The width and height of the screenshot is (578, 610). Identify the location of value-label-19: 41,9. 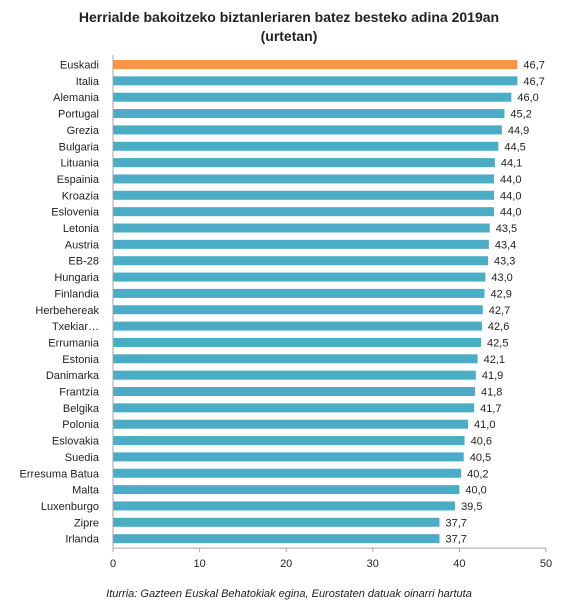
(492, 376).